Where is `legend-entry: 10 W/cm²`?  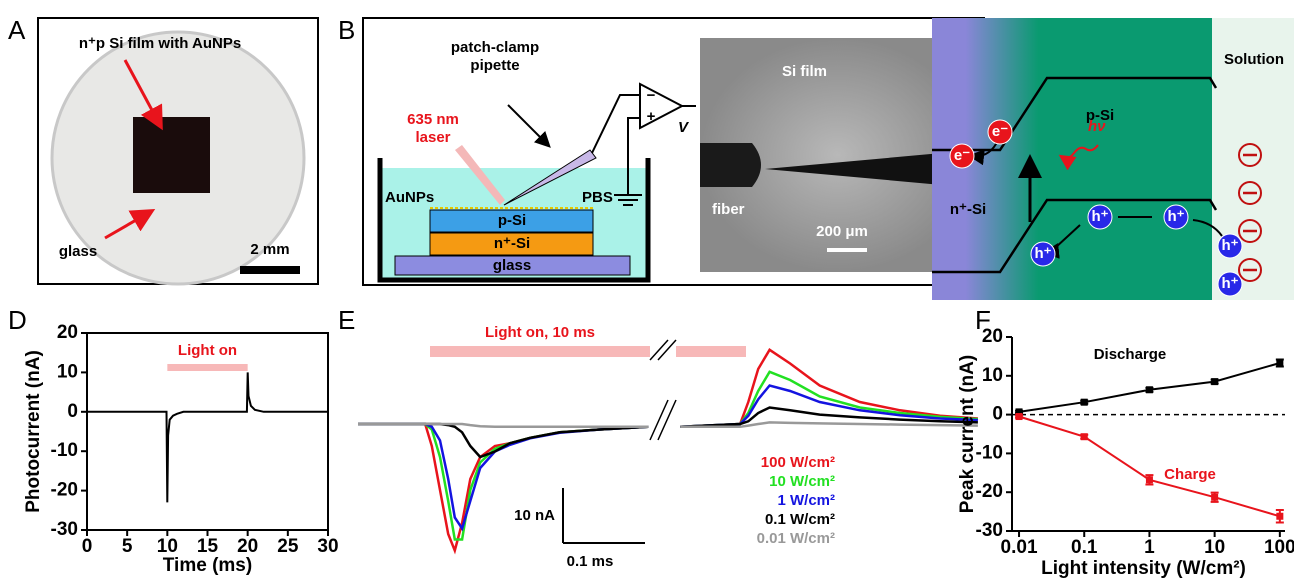
legend-entry: 10 W/cm² is located at coordinates (802, 481).